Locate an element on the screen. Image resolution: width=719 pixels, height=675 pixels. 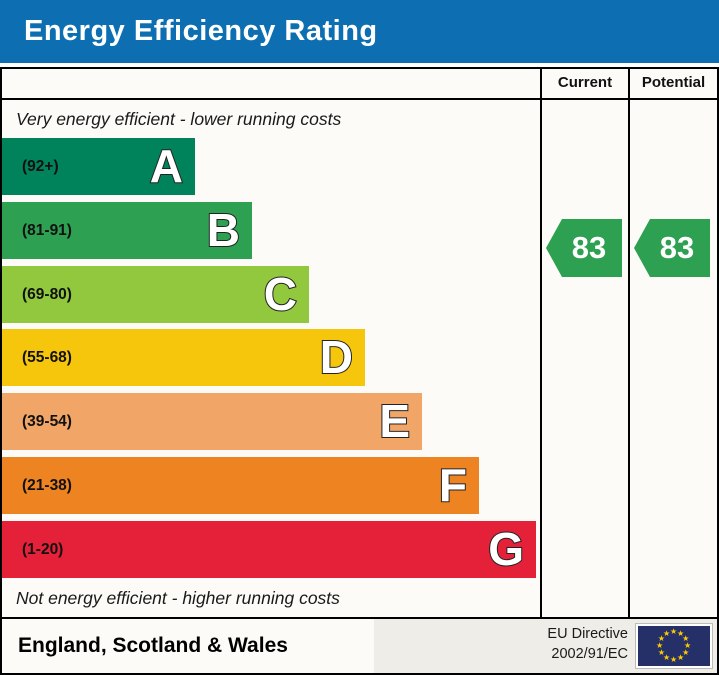
eu-directive-line1: EU Directive is located at coordinates (587, 634).